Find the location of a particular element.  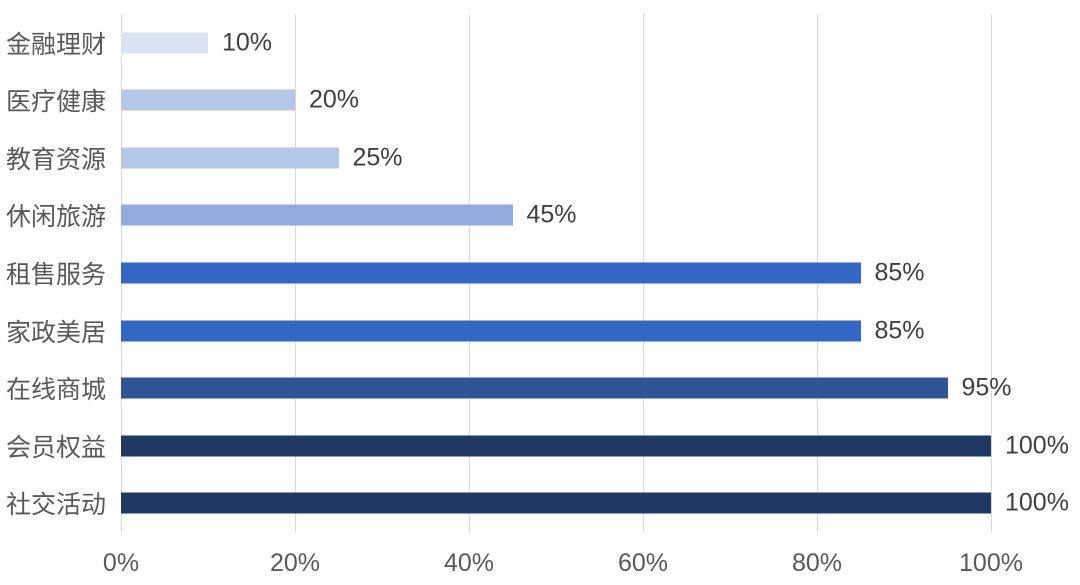

value-label: 20% is located at coordinates (334, 99).